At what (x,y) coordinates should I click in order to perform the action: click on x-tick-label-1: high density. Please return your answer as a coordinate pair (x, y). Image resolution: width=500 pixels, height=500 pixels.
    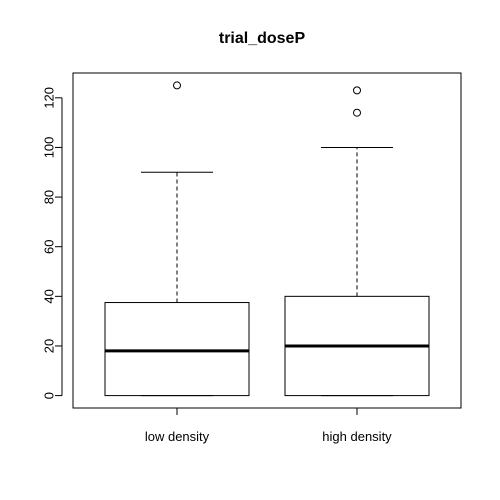
    Looking at the image, I should click on (357, 436).